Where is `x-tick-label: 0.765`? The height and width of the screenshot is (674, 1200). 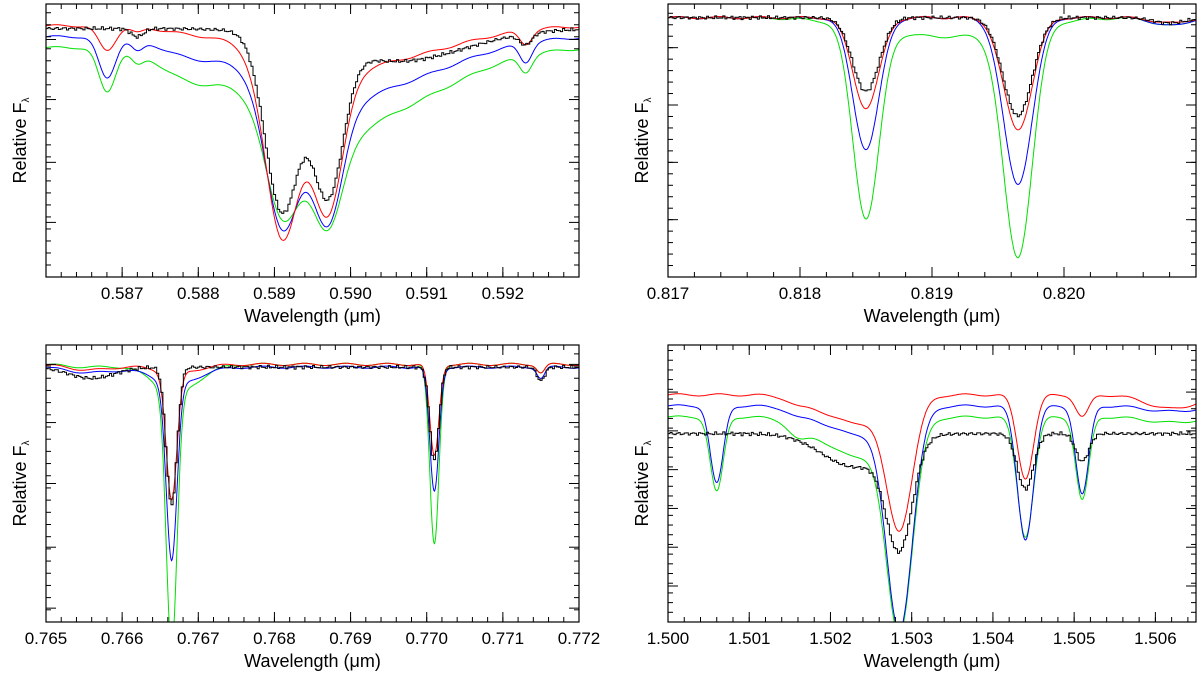
x-tick-label: 0.765 is located at coordinates (46, 638).